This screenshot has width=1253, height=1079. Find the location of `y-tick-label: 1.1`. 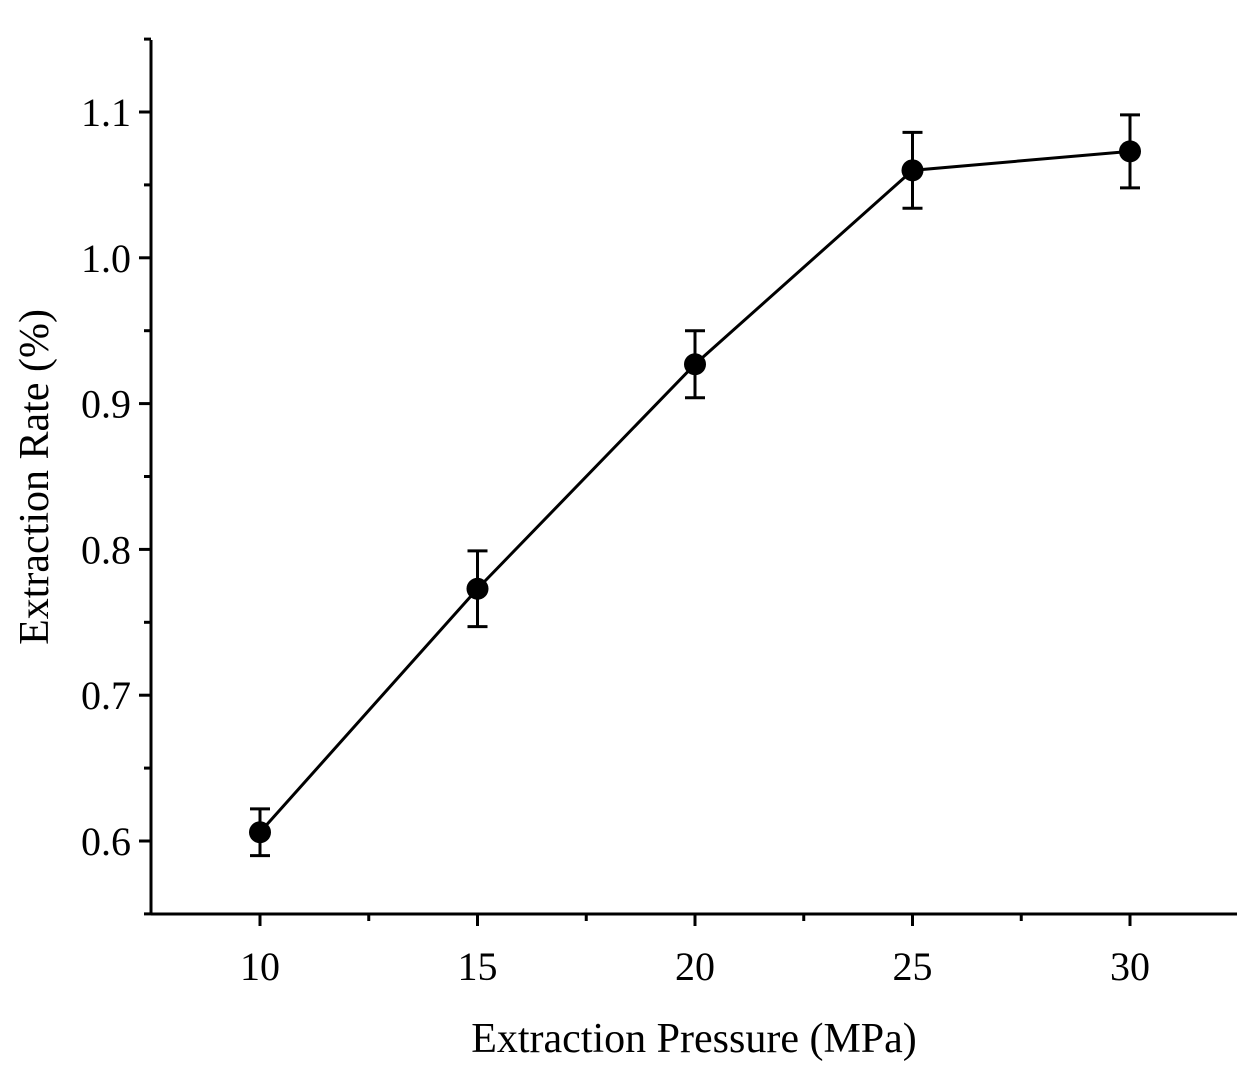

y-tick-label: 1.1 is located at coordinates (106, 112).